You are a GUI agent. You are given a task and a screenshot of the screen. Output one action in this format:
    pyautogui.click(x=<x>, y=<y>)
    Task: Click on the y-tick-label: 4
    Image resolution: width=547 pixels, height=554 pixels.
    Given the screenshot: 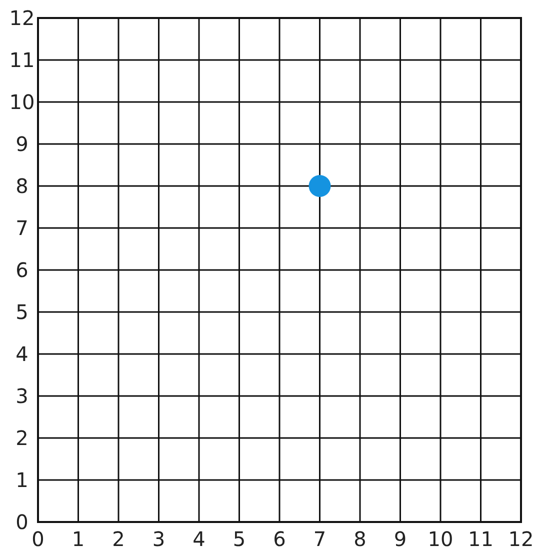 What is the action you would take?
    pyautogui.click(x=22, y=354)
    